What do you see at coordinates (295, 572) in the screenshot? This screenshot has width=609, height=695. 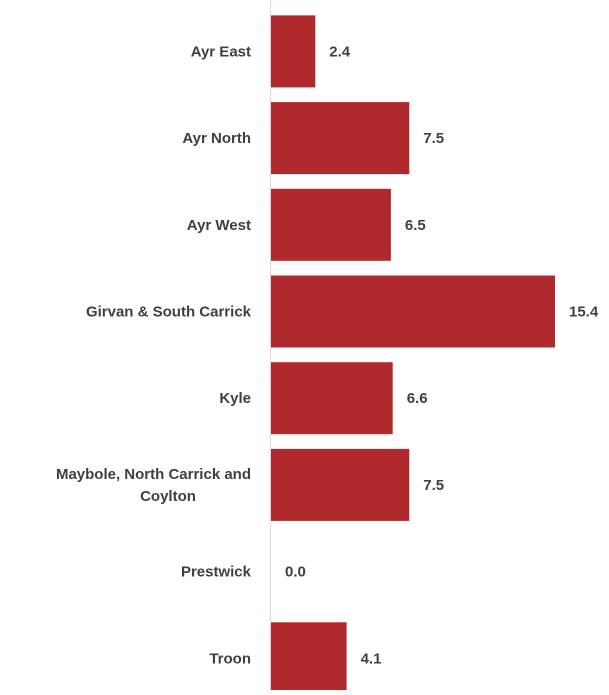 I see `value-label: 0.0` at bounding box center [295, 572].